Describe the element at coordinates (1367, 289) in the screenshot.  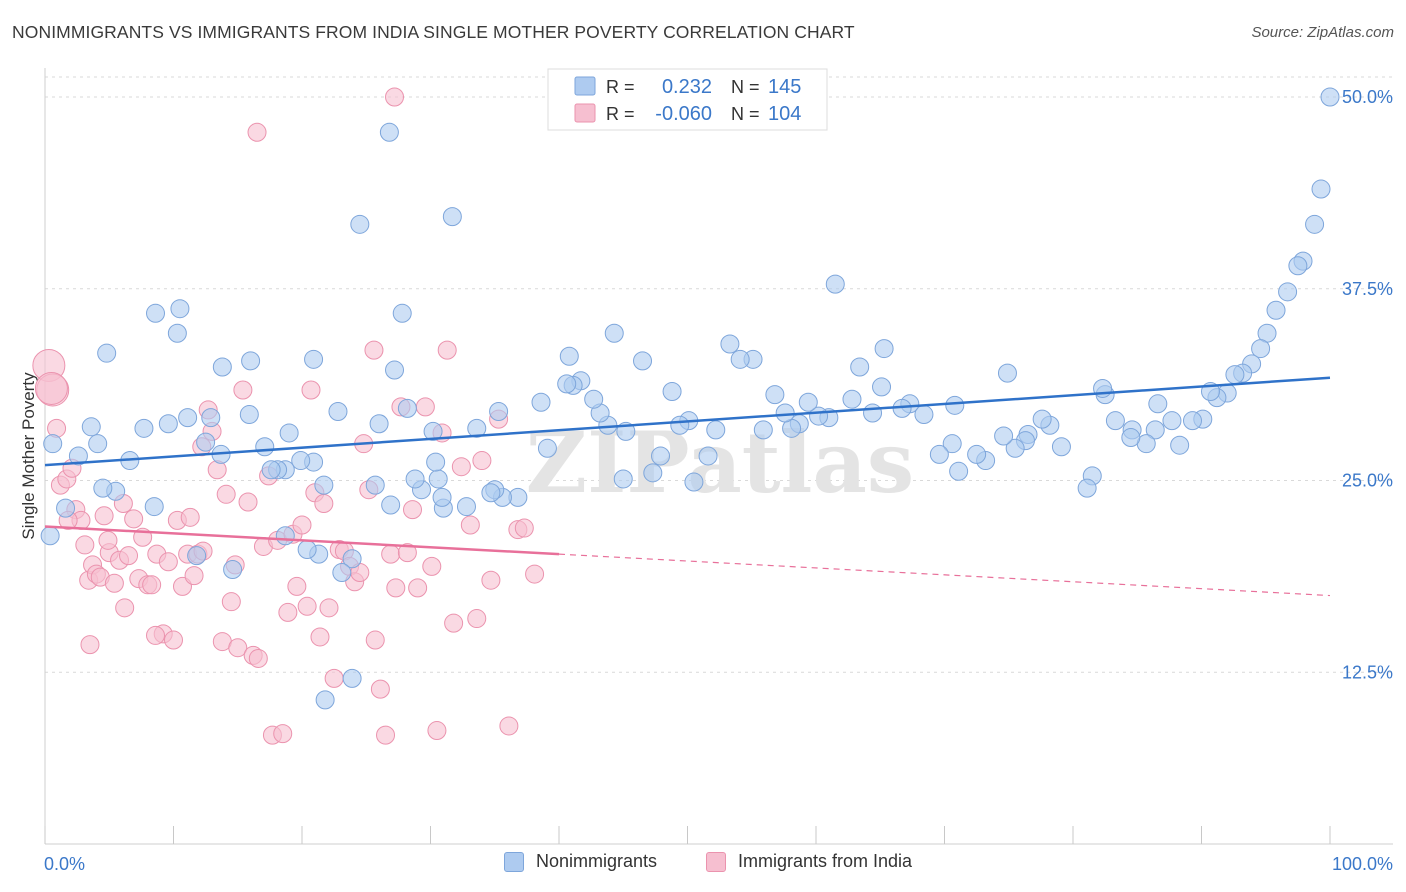
I see `y-tick-label: 37.5%` at that location.